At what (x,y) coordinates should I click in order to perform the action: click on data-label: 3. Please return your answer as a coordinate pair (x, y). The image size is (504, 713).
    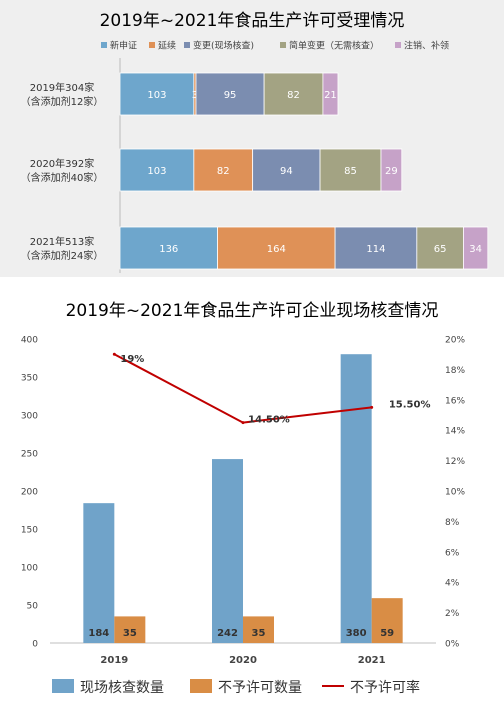
    Looking at the image, I should click on (195, 95).